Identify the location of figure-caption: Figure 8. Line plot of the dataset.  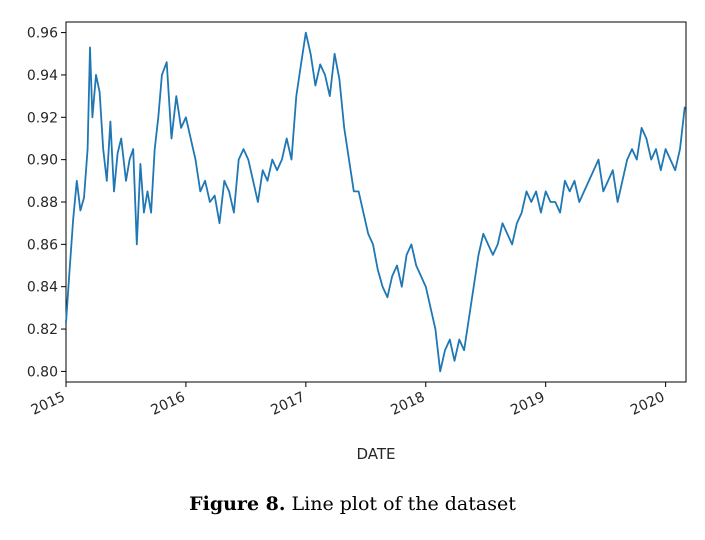
(352, 504).